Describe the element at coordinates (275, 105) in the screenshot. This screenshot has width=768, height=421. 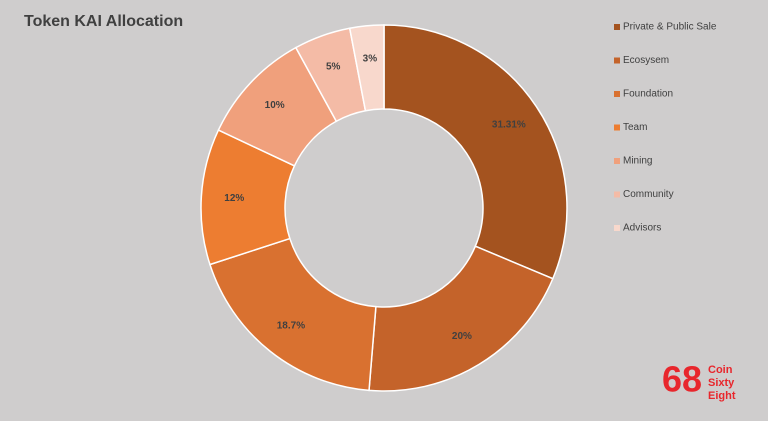
I see `data-label: 10%` at that location.